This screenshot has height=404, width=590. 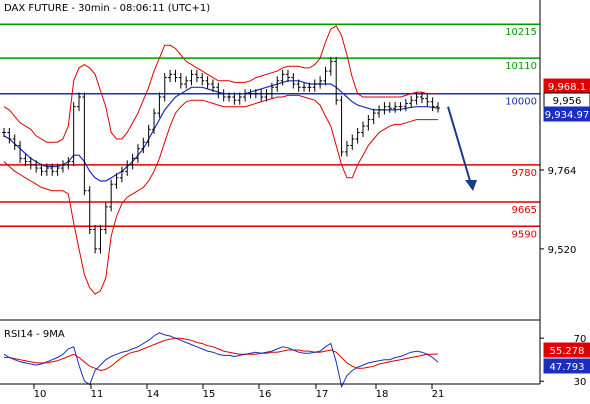 I want to click on x-tick-label-14: 14, so click(x=153, y=394).